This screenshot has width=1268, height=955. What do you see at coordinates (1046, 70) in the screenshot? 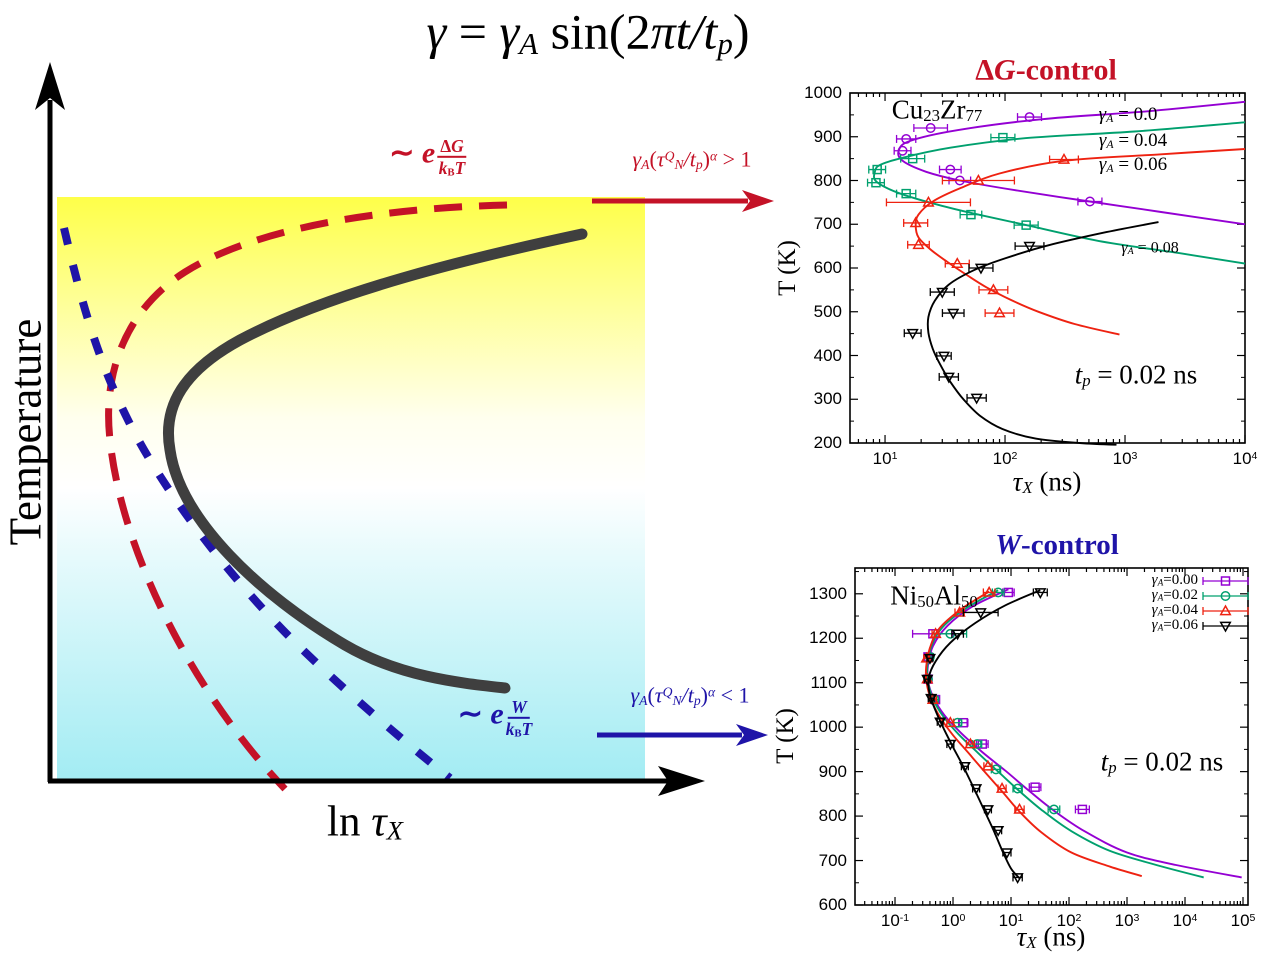
I see `plot-title: ΔG-control` at bounding box center [1046, 70].